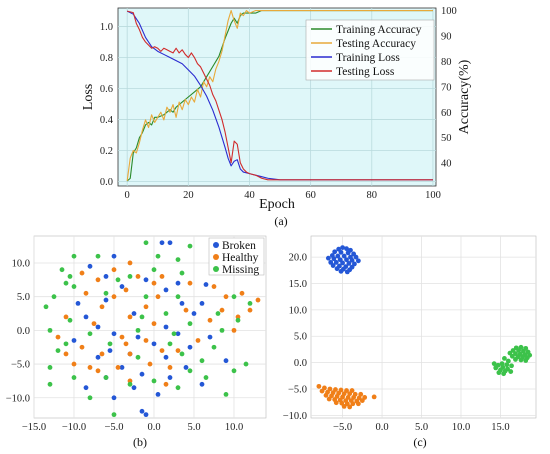 The width and height of the screenshot is (550, 454). What do you see at coordinates (106, 58) in the screenshot?
I see `panel-a-y-left-tick-label: 0.8` at bounding box center [106, 58].